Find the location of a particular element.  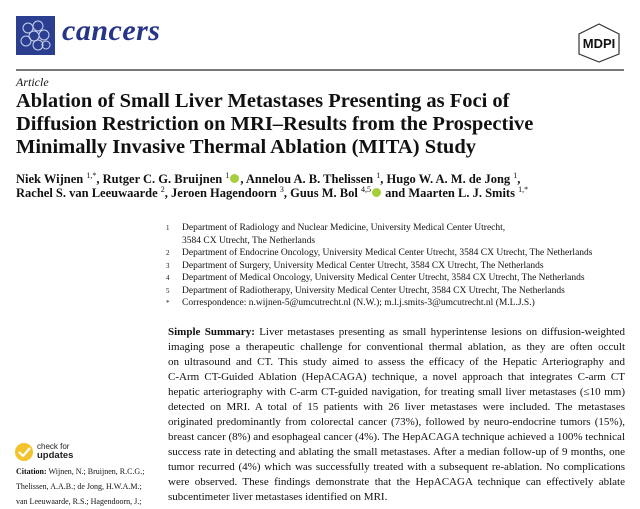

affiliation-number: 2 is located at coordinates (168, 253).